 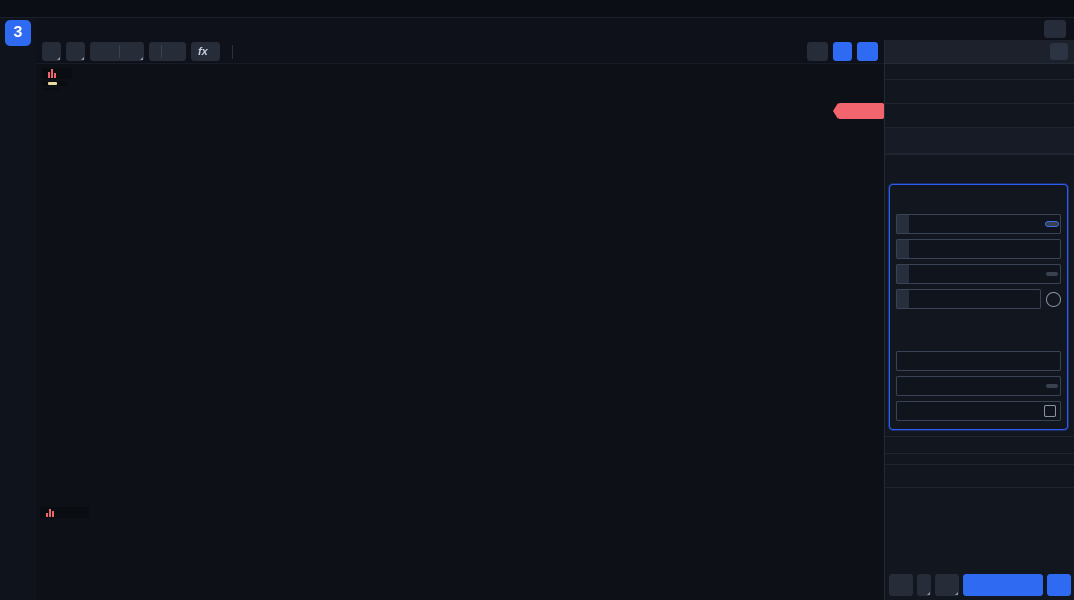 I want to click on ohlc-legend, so click(x=57, y=73).